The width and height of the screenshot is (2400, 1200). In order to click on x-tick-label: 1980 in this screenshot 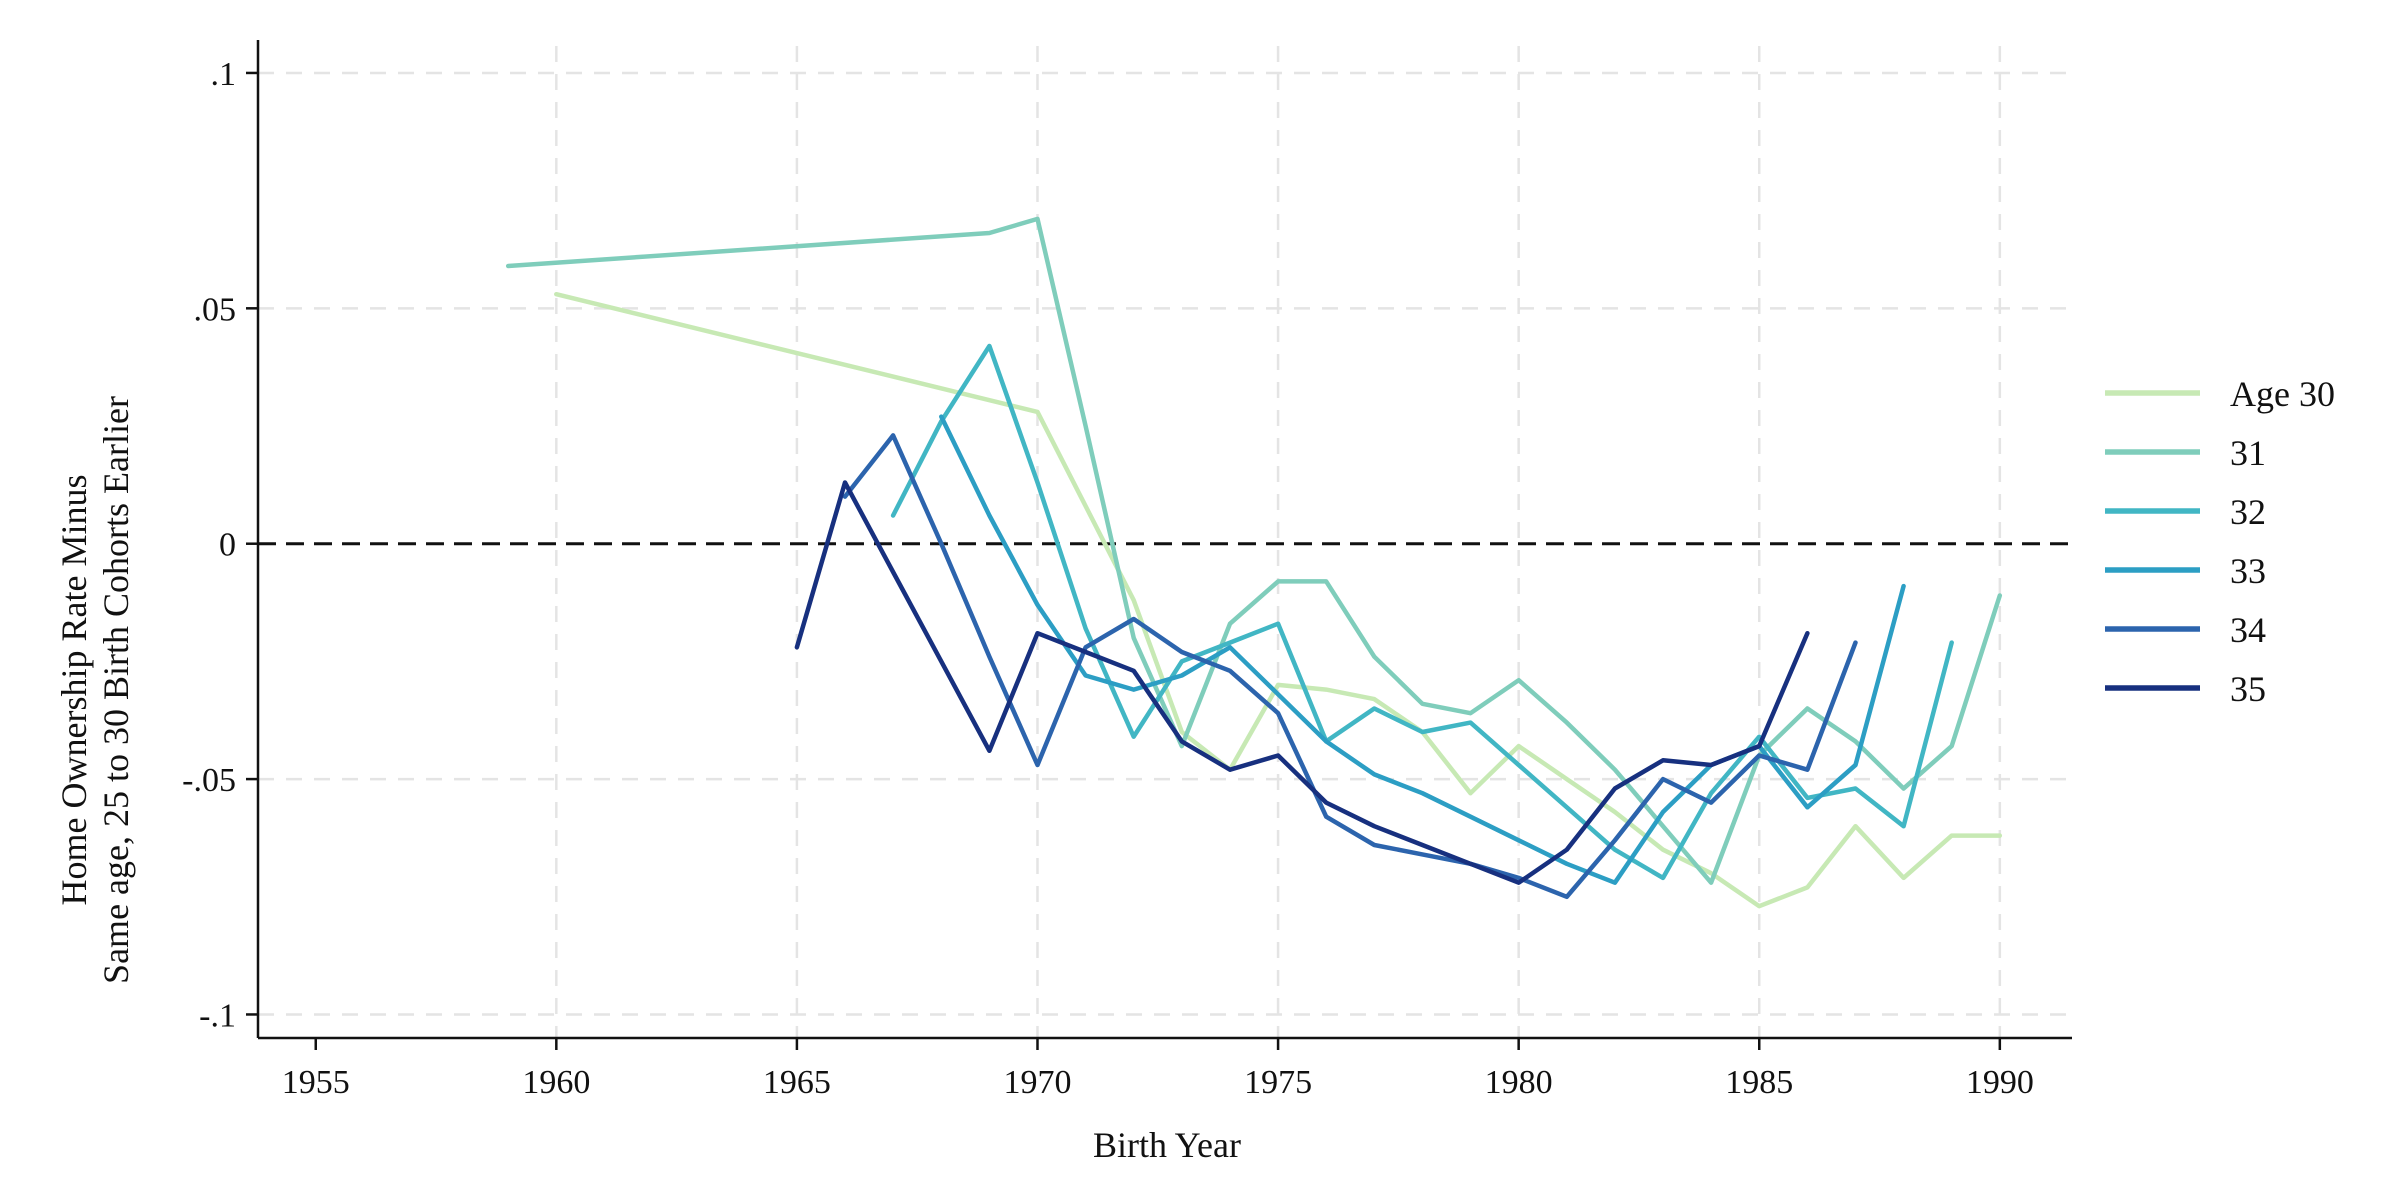, I will do `click(1519, 1082)`.